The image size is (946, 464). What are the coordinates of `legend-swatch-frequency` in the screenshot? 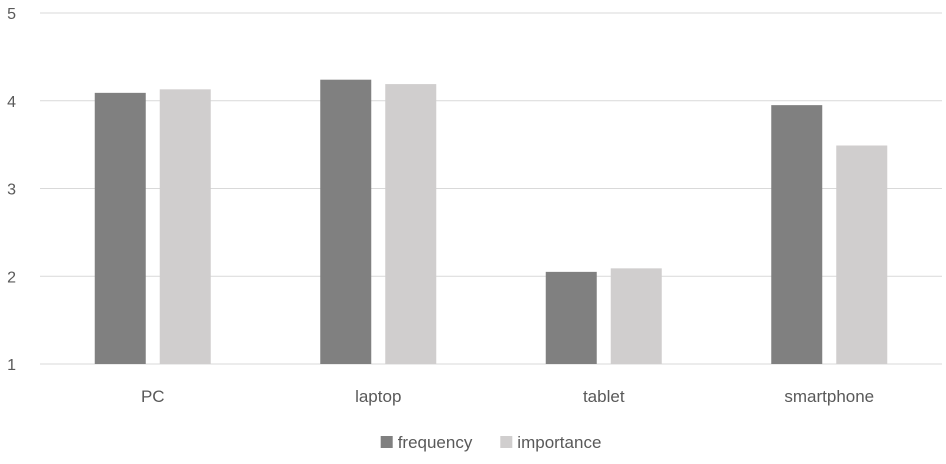 It's located at (386, 442).